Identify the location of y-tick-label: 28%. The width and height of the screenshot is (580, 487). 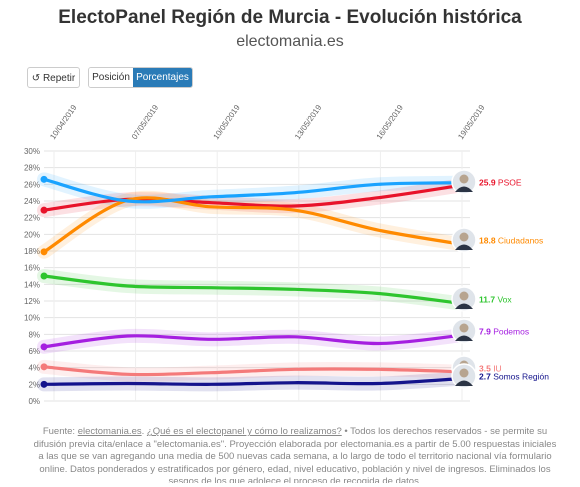
(32, 168).